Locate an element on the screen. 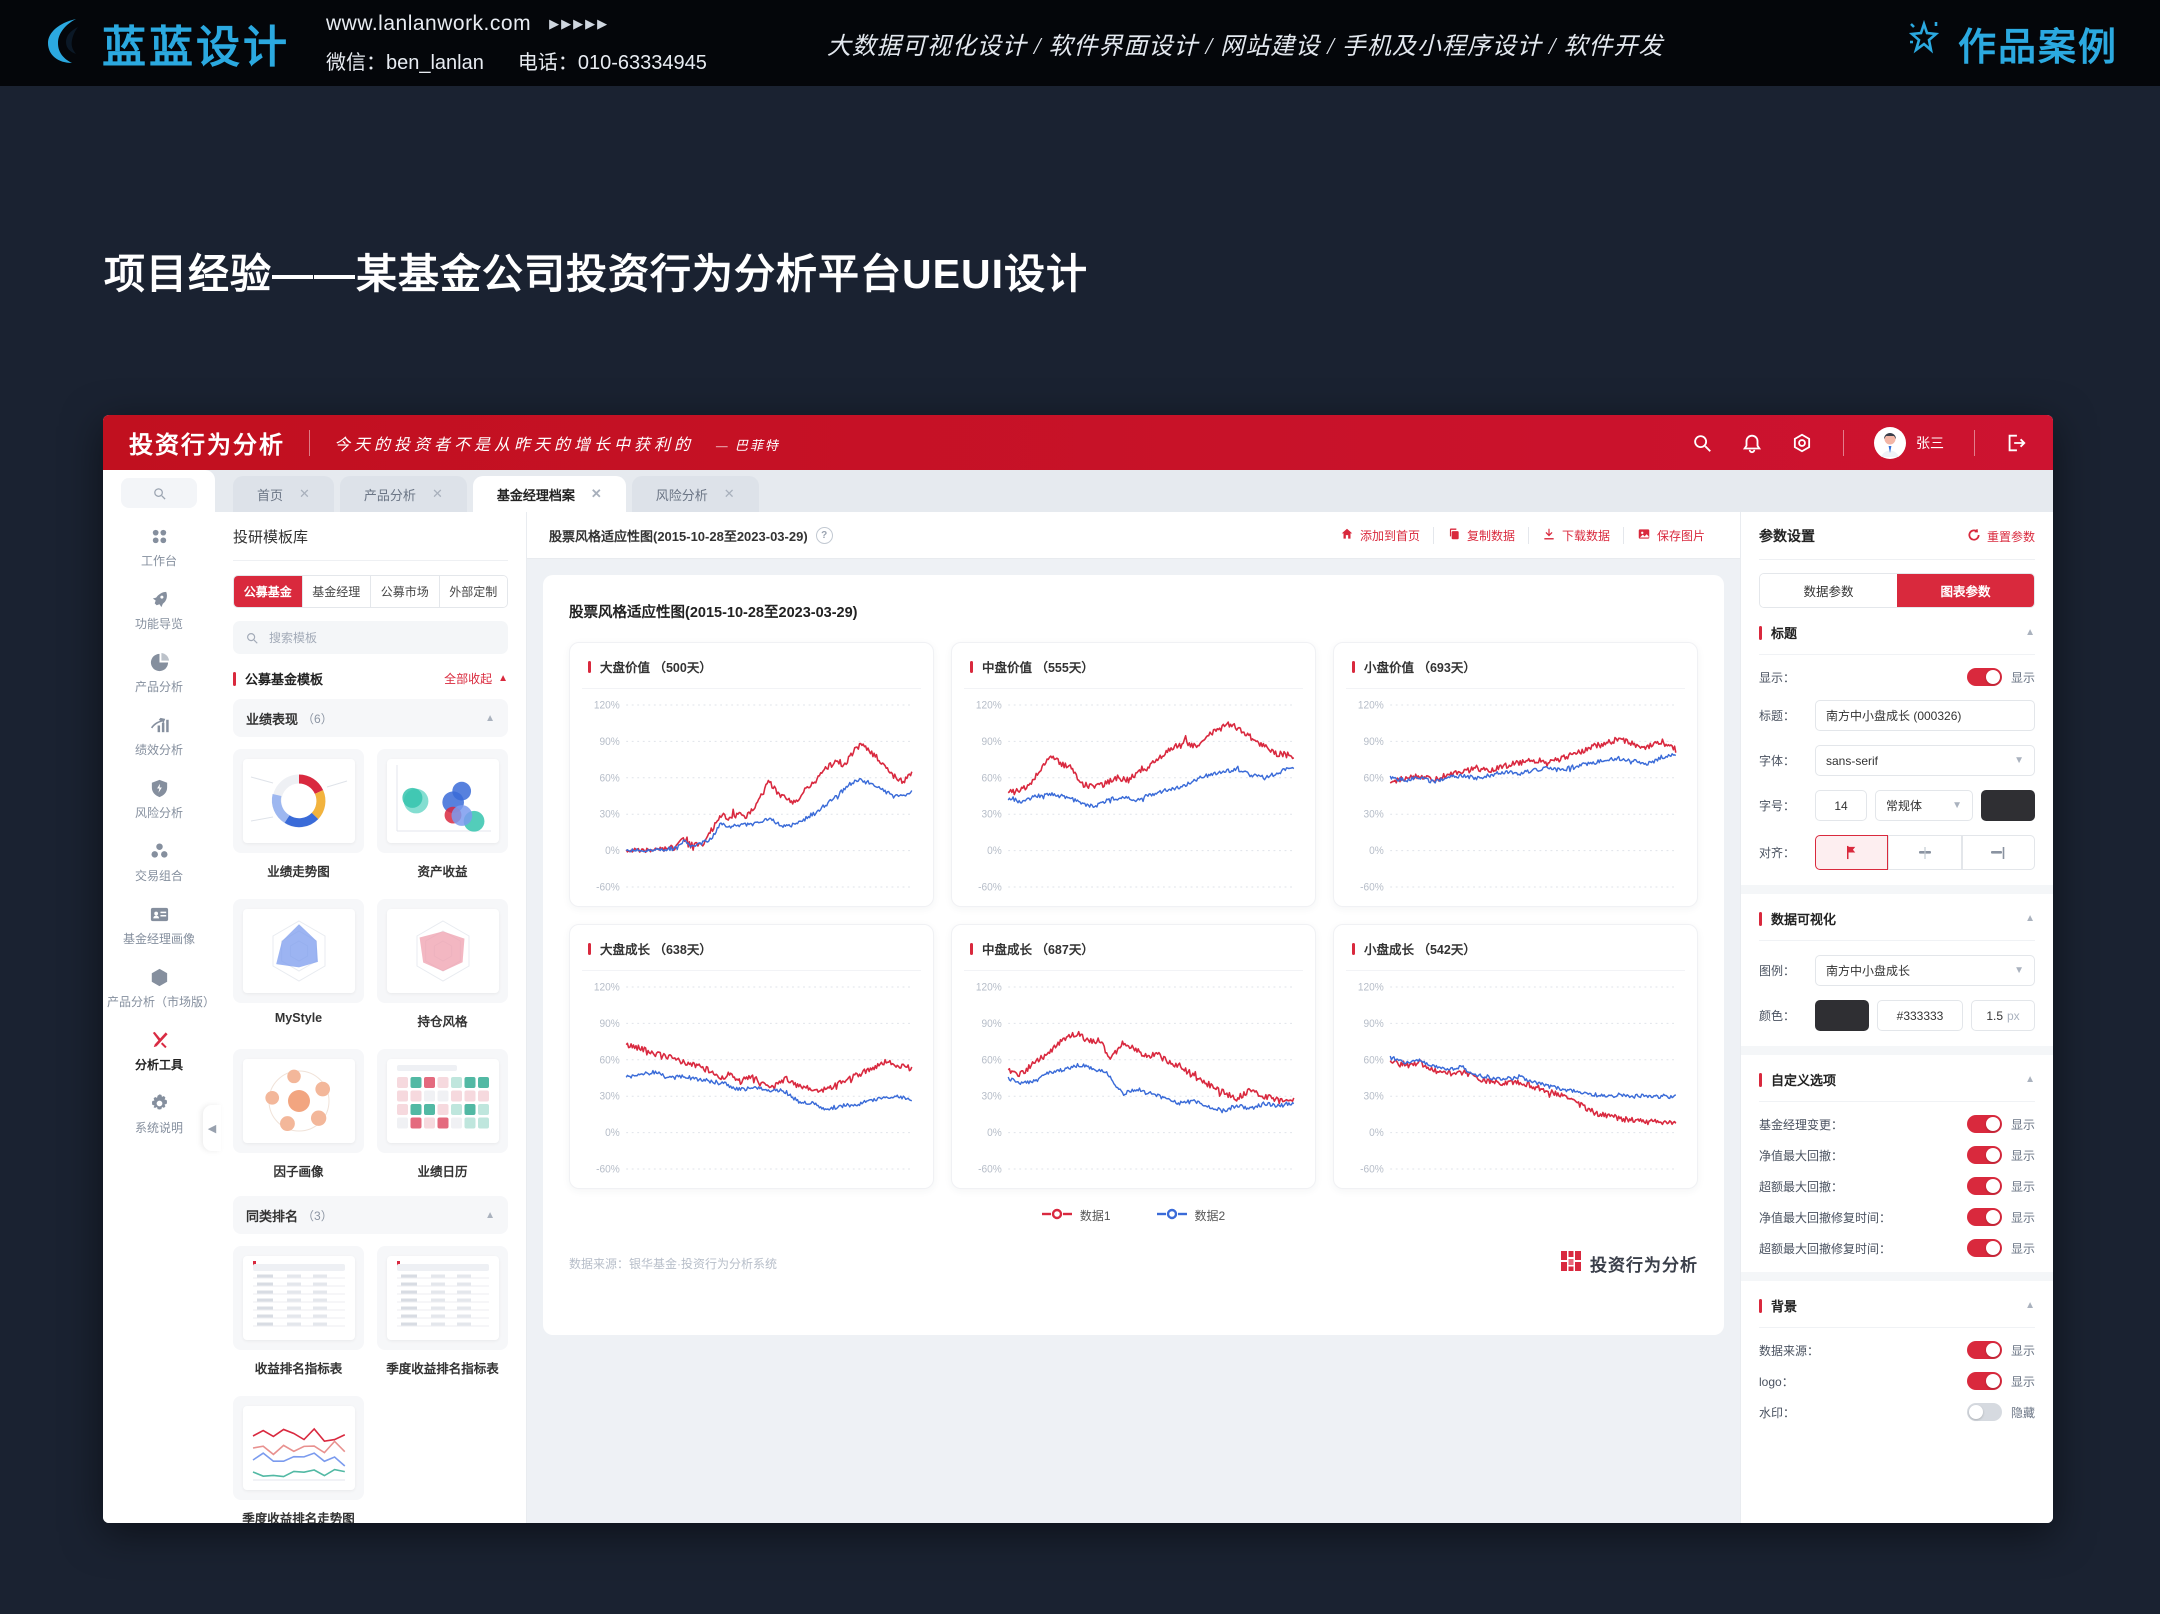  template-section-header-同类排名: 同类排名 （3） ▲ is located at coordinates (370, 1215).